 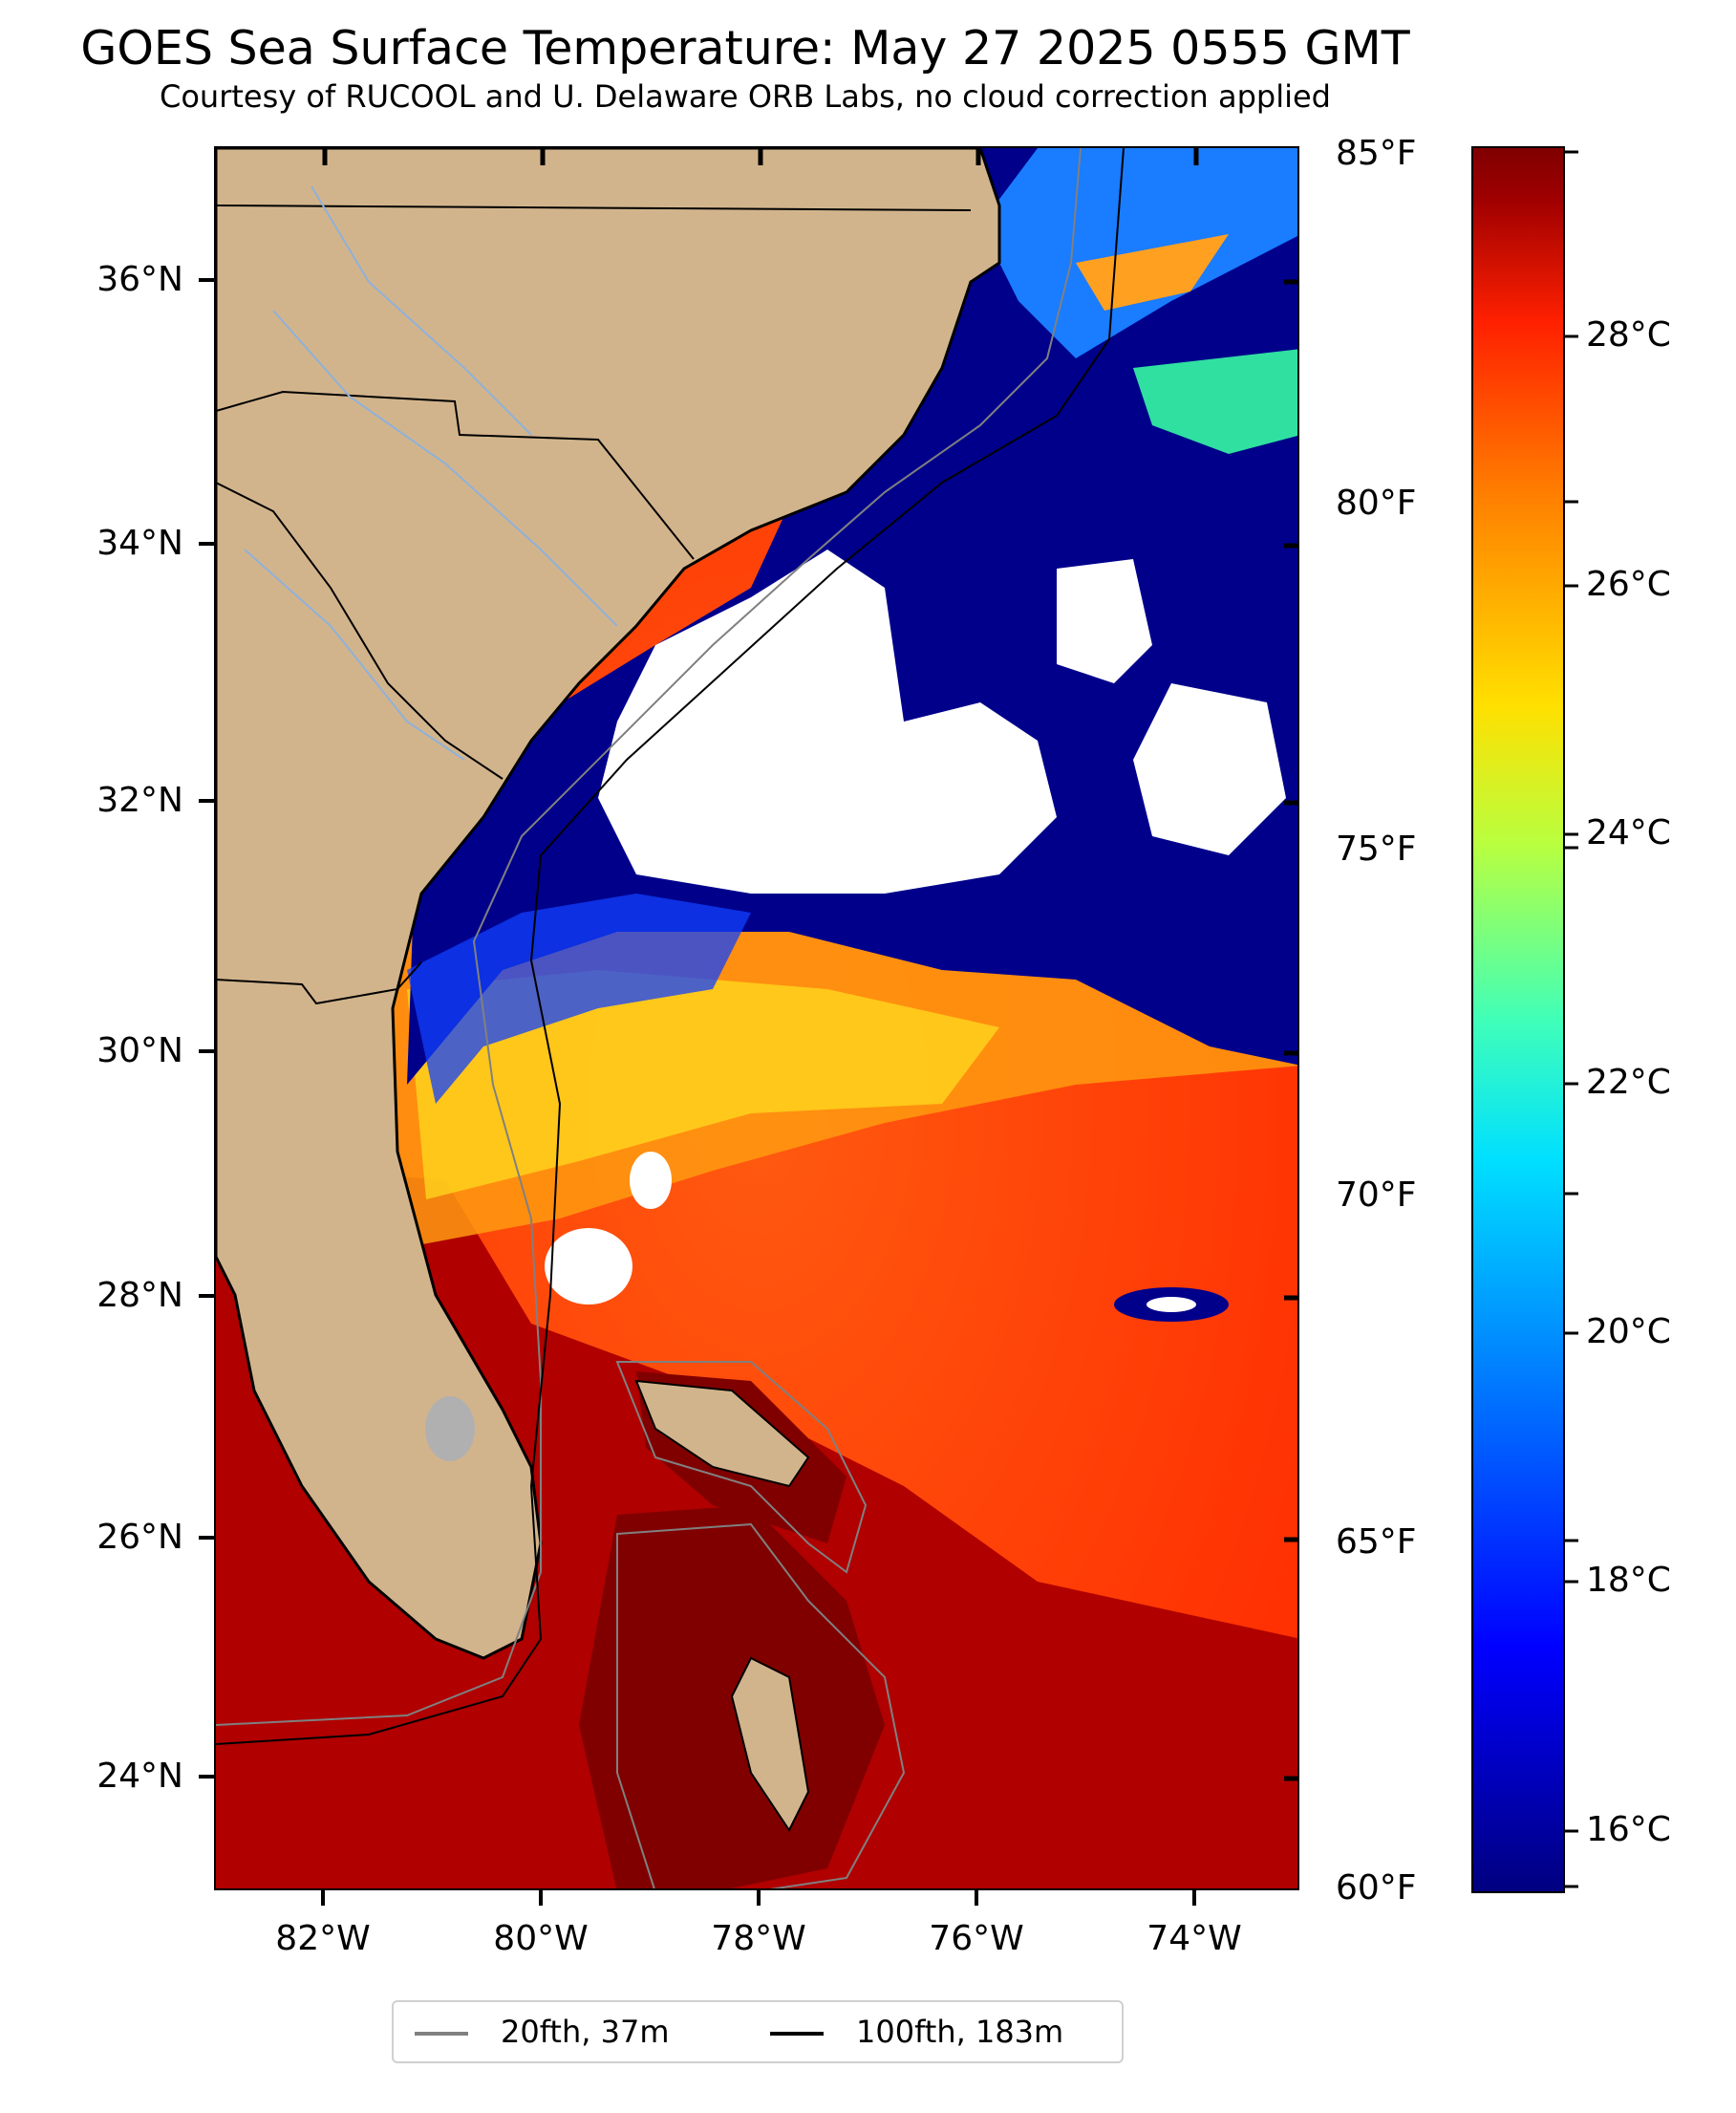 I want to click on c-label-20: 20°C, so click(x=1628, y=1331).